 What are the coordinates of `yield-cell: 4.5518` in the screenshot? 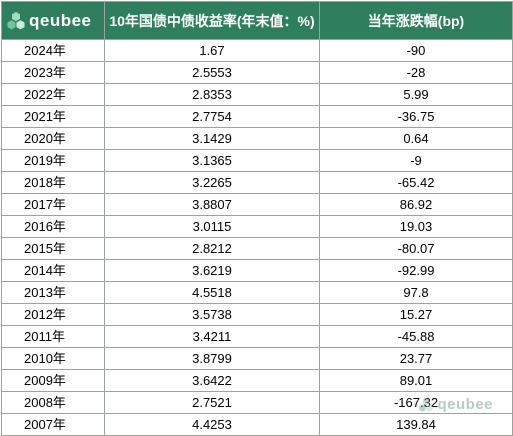 It's located at (212, 292).